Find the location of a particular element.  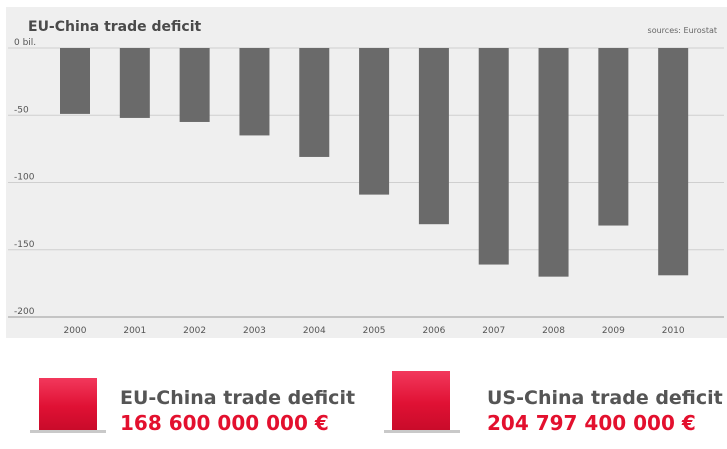

legend-item-eu: EU-China trade deficit 168 600 000 000 € is located at coordinates (180, 400).